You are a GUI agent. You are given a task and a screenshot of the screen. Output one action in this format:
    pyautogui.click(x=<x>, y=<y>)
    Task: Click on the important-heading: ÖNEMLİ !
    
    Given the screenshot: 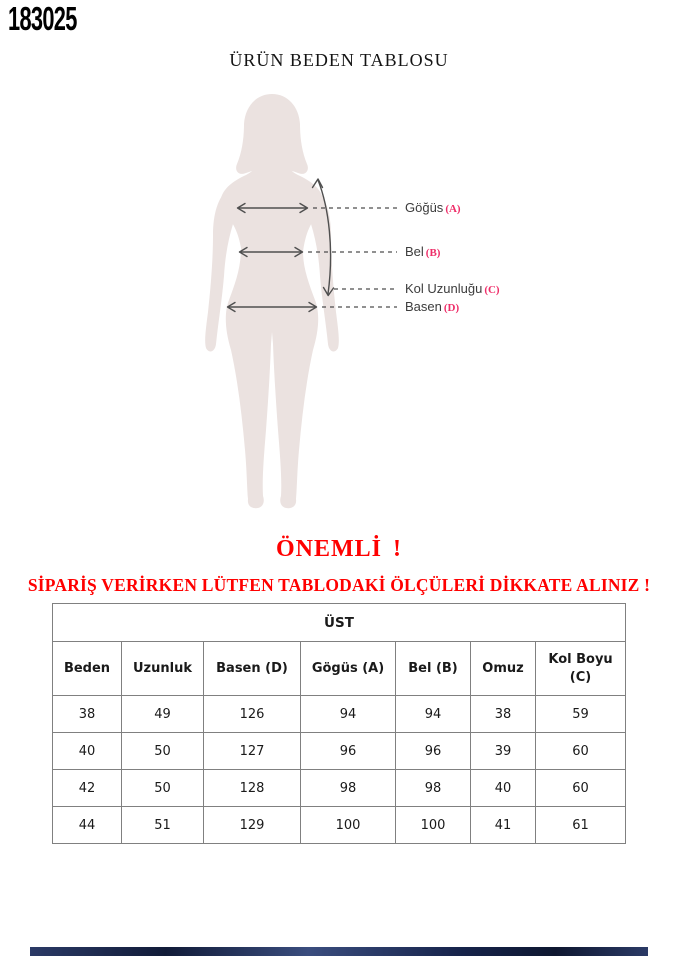 What is the action you would take?
    pyautogui.click(x=339, y=549)
    